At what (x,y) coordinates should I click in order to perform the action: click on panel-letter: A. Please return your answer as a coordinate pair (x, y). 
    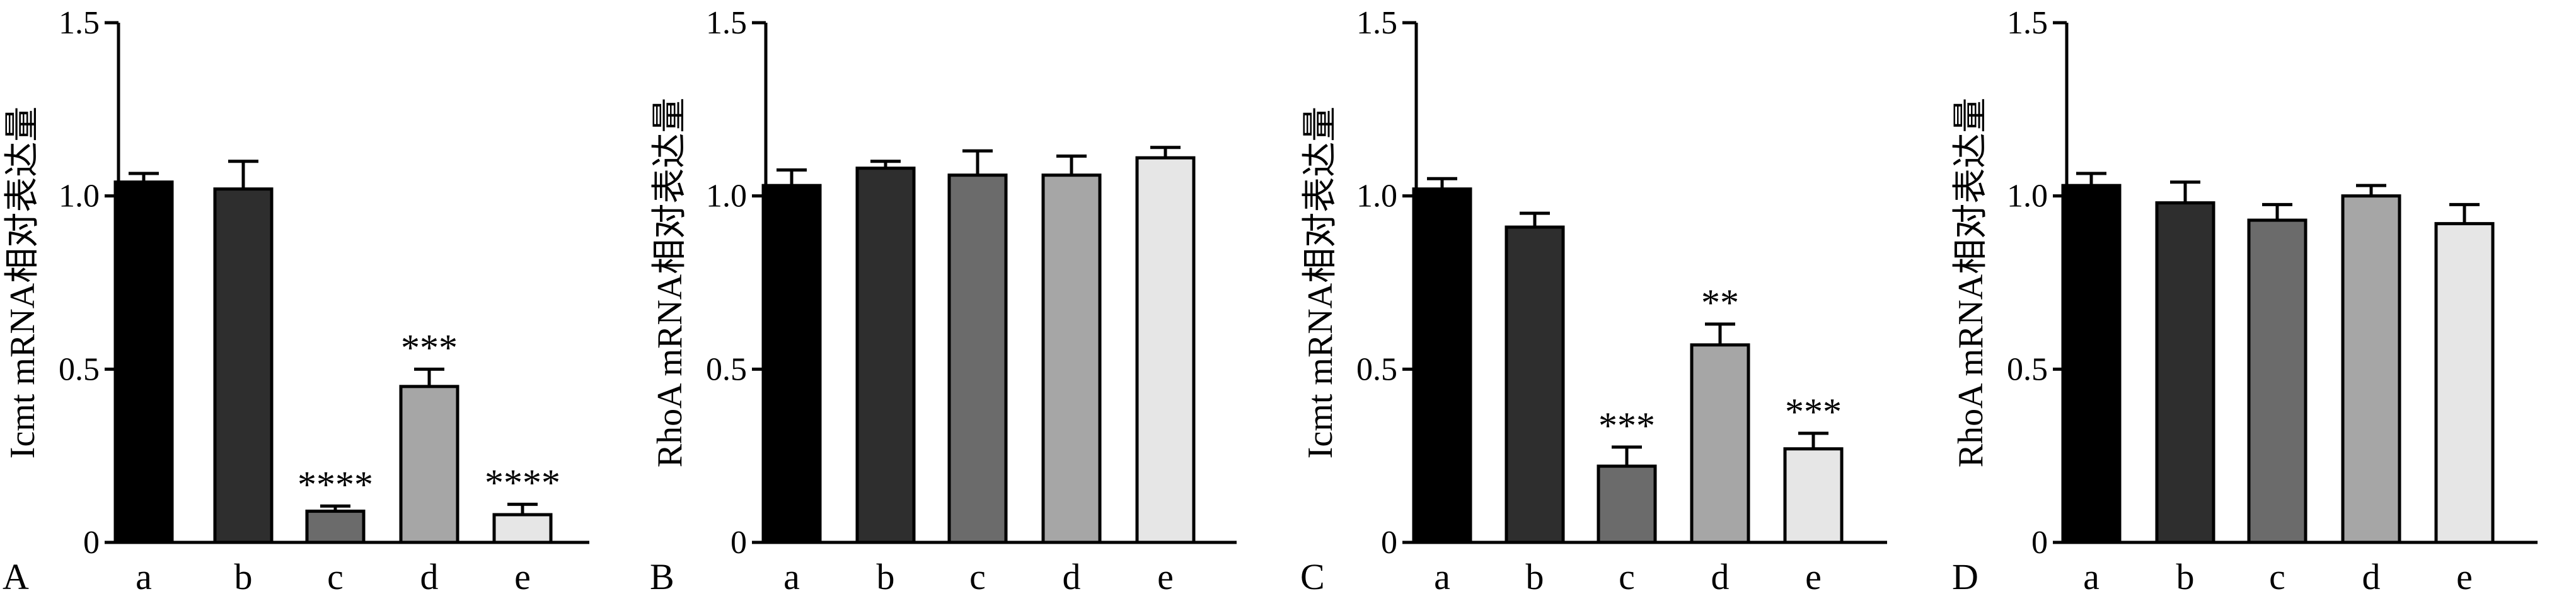
    Looking at the image, I should click on (16, 576).